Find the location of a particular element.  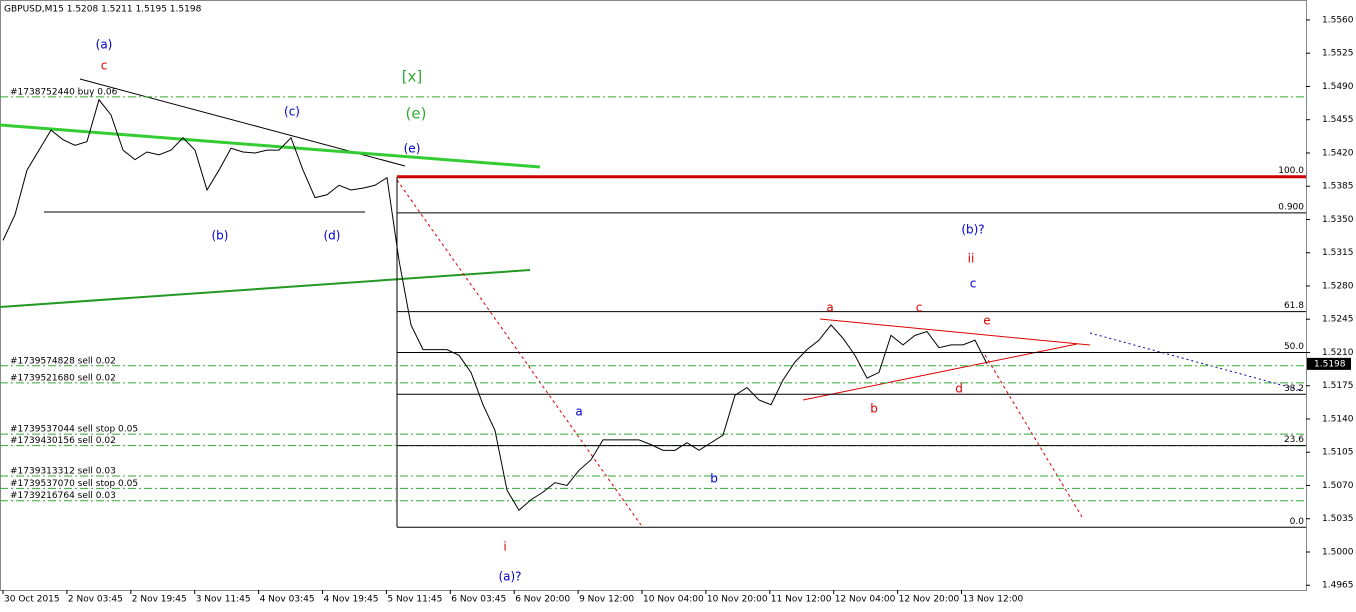

fib-label: 0.900 is located at coordinates (1291, 207).